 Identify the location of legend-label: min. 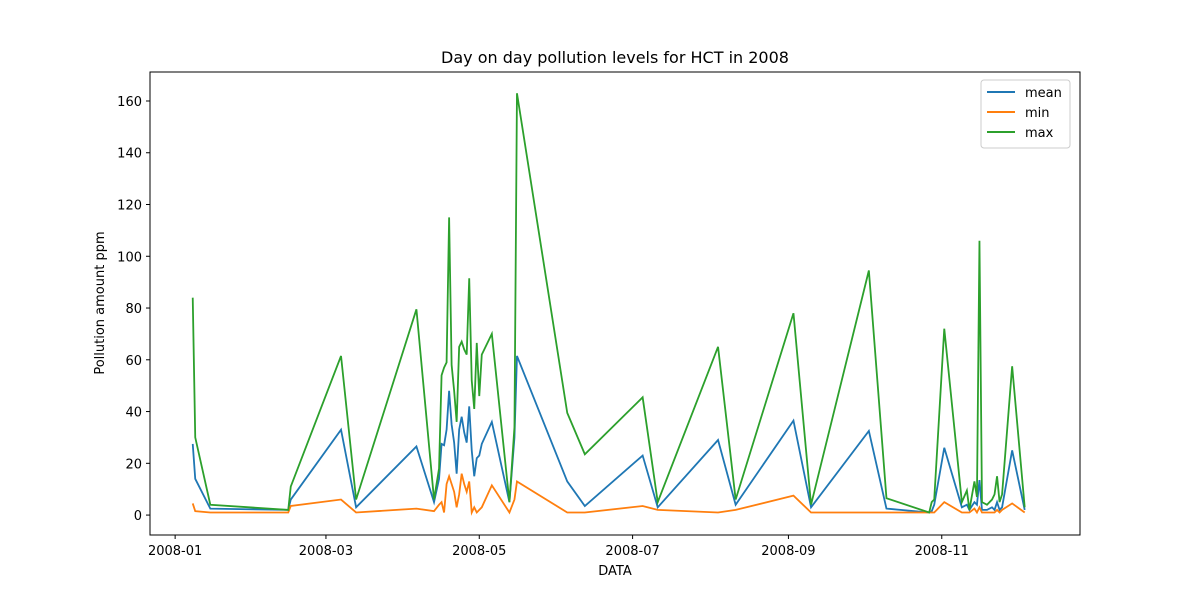
(1037, 113).